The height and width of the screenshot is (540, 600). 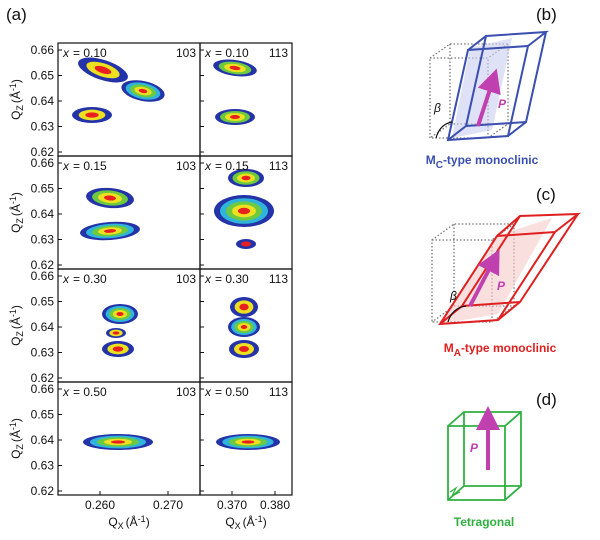 What do you see at coordinates (116, 326) in the screenshot?
I see `map-cell: x = 0.30 103 0.66 0.65 0.64 0.63 0.62` at bounding box center [116, 326].